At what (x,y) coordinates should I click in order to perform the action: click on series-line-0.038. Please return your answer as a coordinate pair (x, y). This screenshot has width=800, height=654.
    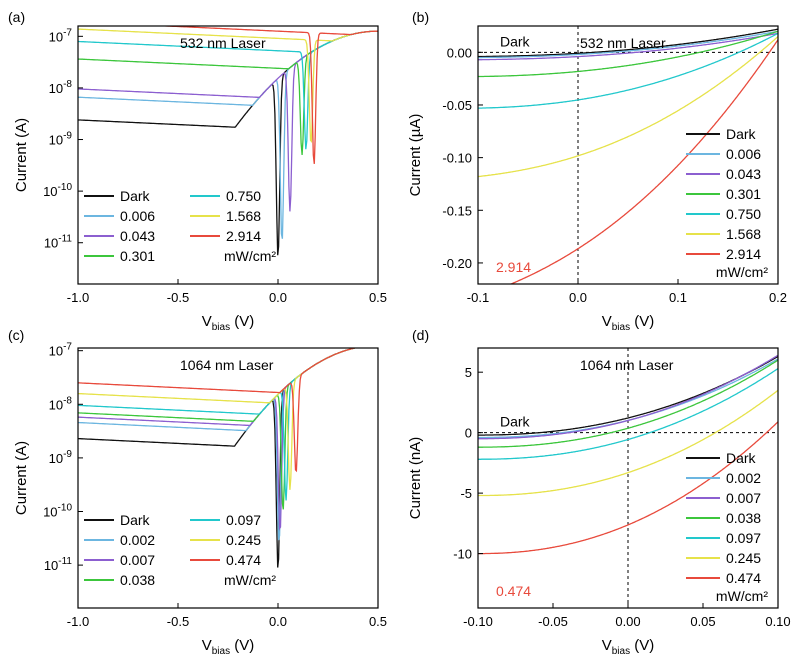
    Looking at the image, I should click on (628, 403).